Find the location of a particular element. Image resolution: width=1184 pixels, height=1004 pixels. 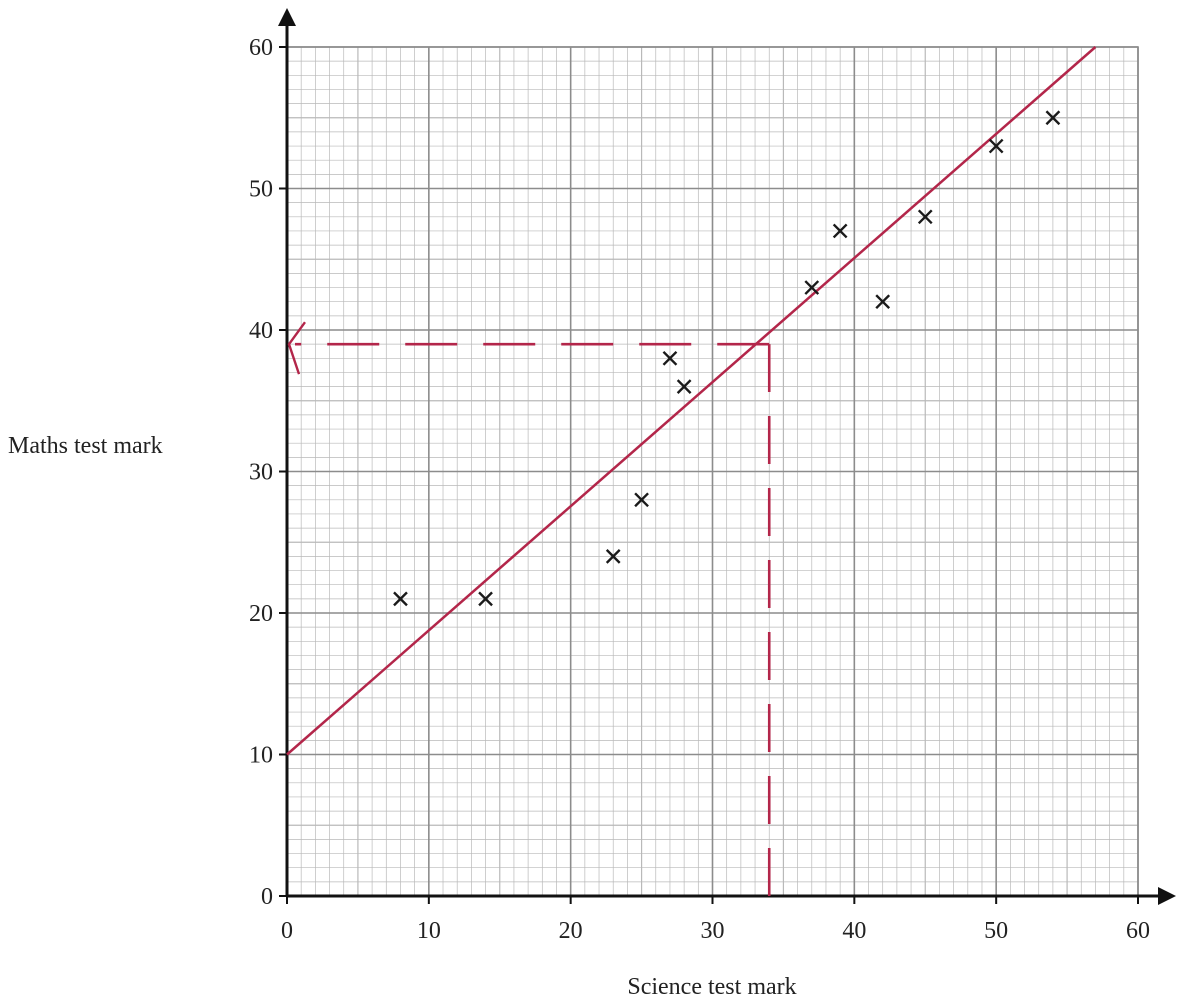

x-axis-arrow-icon is located at coordinates (1167, 896).